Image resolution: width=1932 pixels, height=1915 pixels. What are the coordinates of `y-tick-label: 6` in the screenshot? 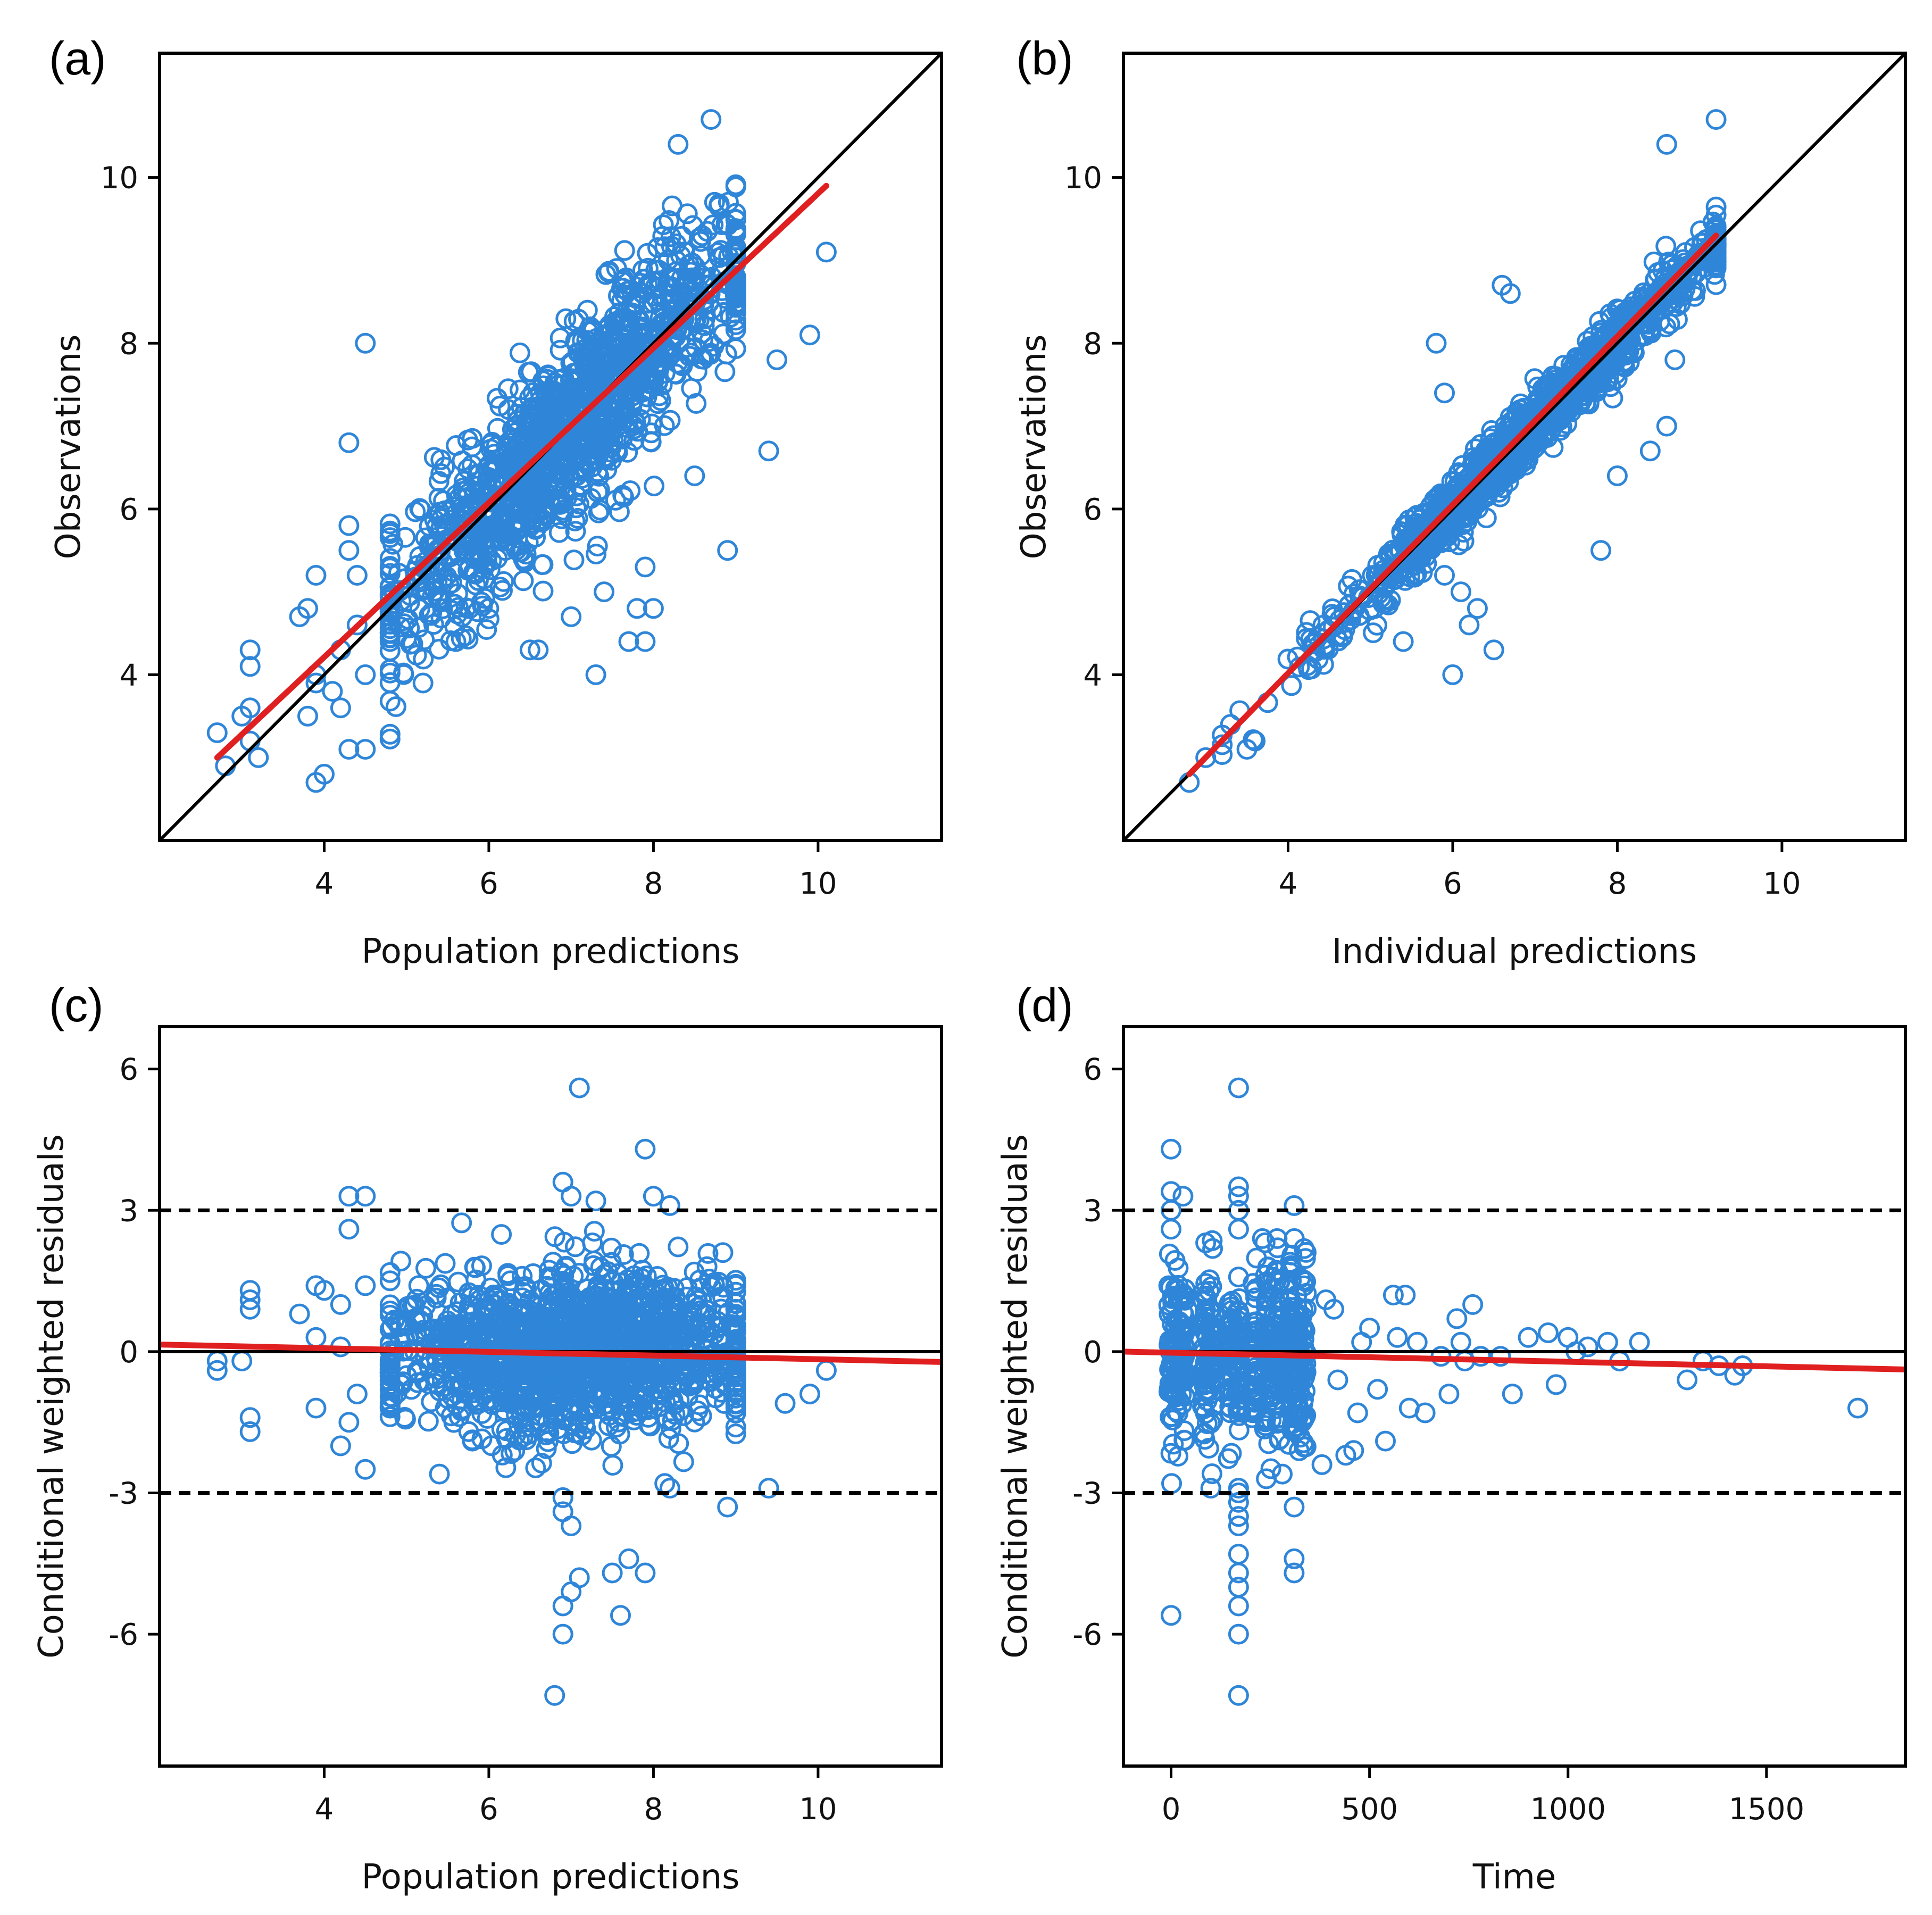 It's located at (128, 1070).